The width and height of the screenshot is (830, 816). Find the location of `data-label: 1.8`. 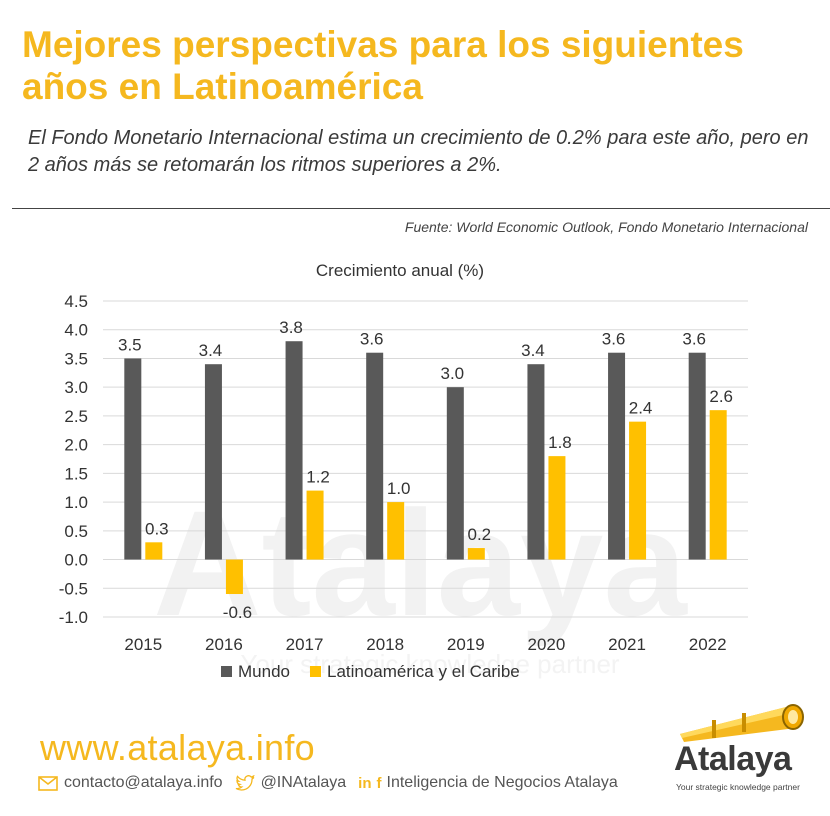

data-label: 1.8 is located at coordinates (560, 442).